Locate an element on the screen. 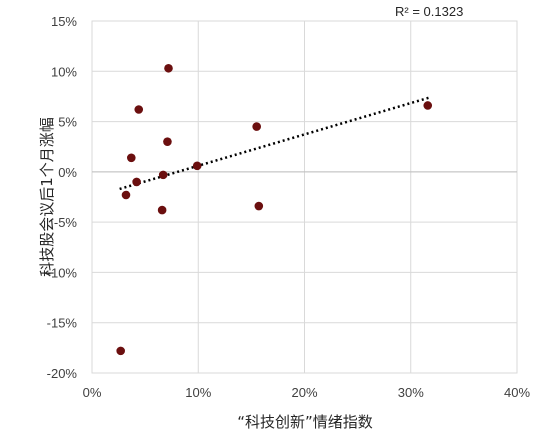 The image size is (550, 435). y-axis-title: 科技股会议后1个月涨幅 is located at coordinates (47, 197).